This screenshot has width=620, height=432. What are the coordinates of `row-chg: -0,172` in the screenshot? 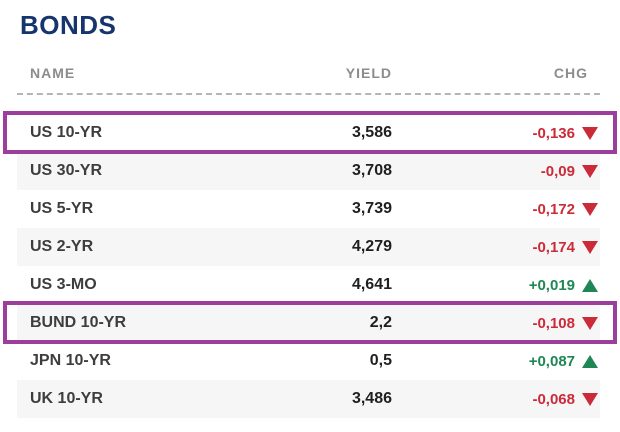 It's located at (496, 209).